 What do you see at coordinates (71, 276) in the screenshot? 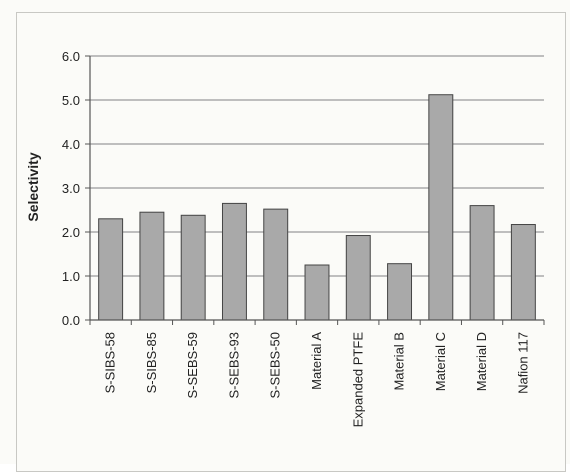
I see `y-tick-label: 1.0` at bounding box center [71, 276].